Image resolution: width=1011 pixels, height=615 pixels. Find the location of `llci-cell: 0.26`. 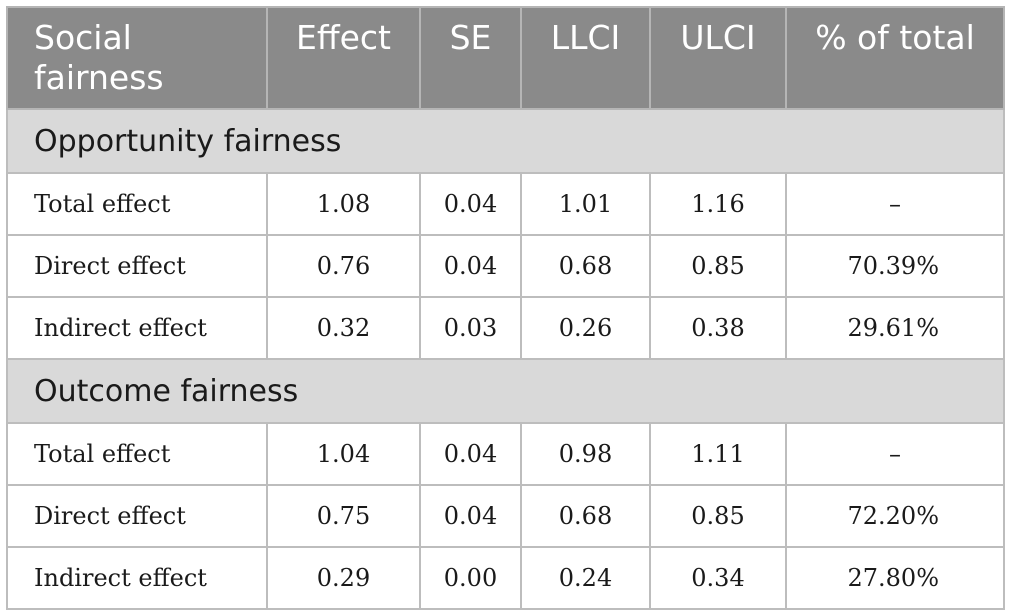

llci-cell: 0.26 is located at coordinates (585, 328).